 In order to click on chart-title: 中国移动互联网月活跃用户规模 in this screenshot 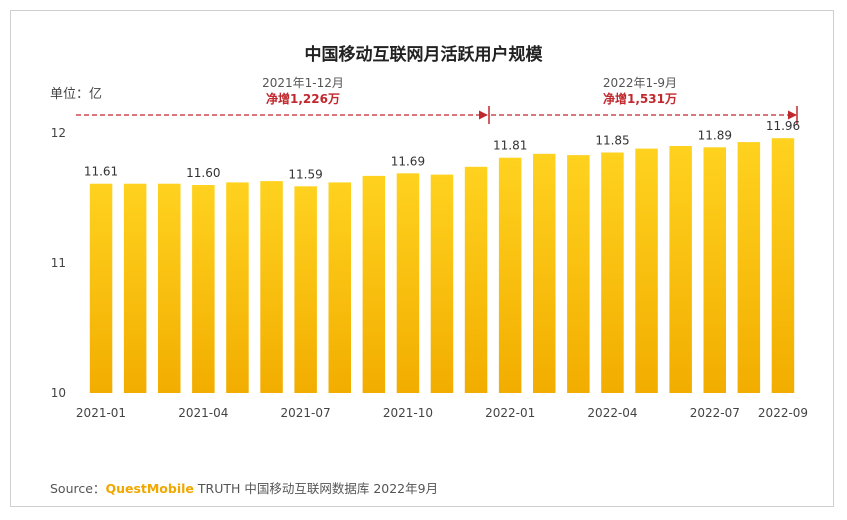, I will do `click(423, 55)`.